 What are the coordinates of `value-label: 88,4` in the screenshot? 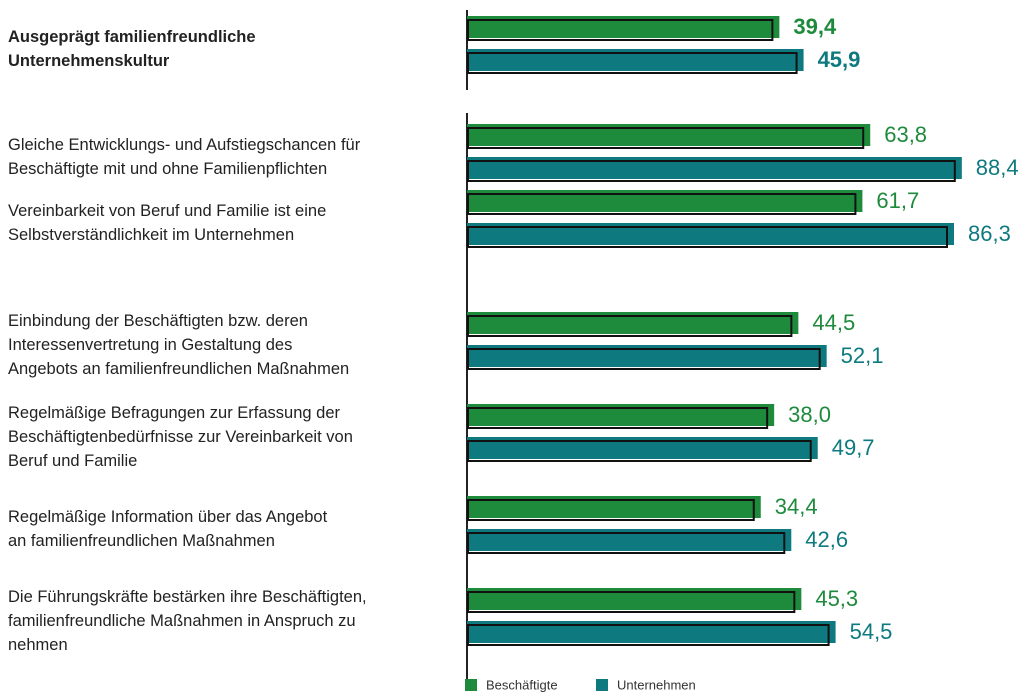 It's located at (997, 167).